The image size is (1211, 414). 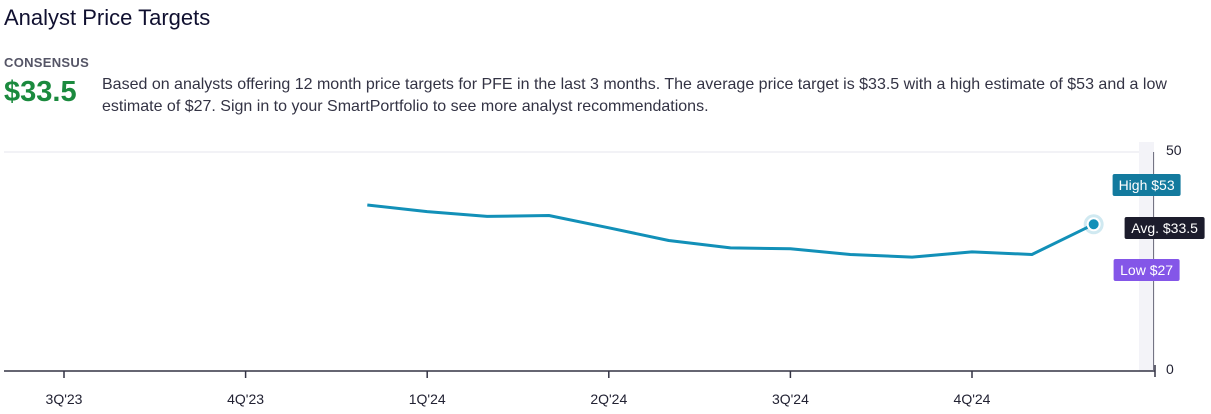 I want to click on x-tick-label: 3Q'24, so click(x=790, y=399).